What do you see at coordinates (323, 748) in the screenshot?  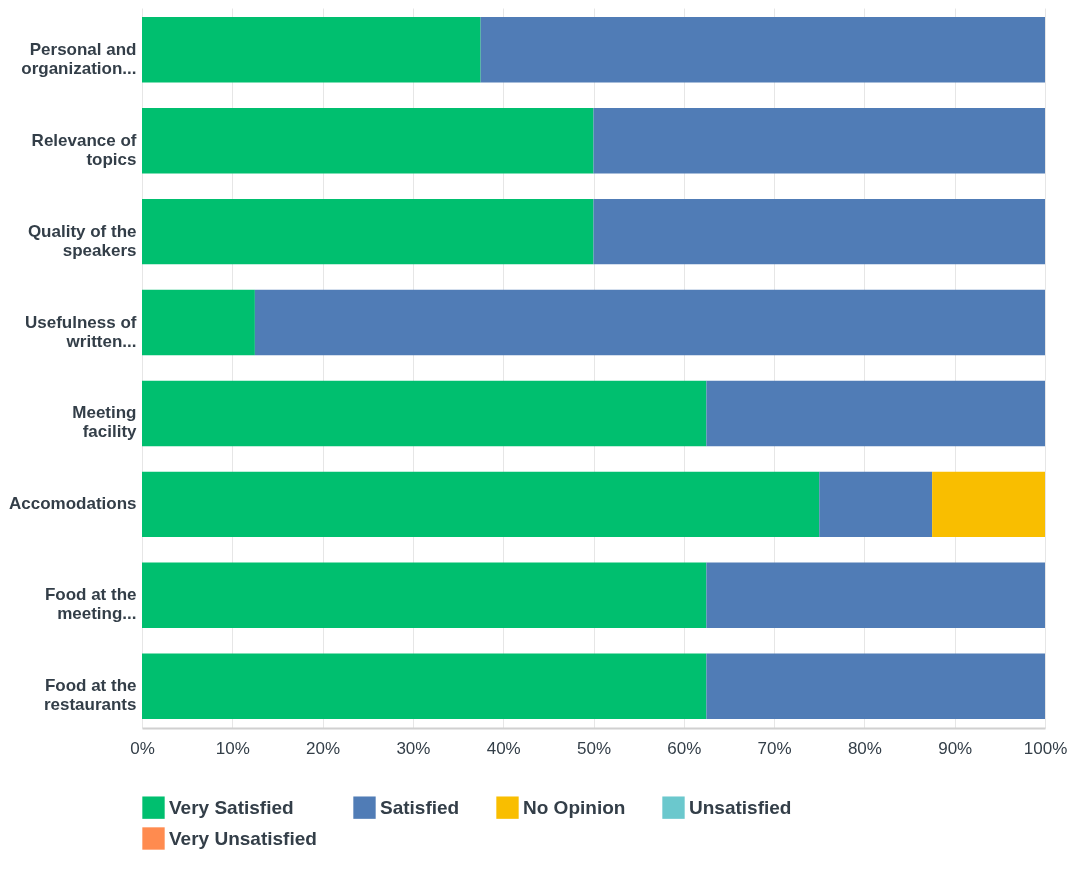 I see `x-tick-label: 20%` at bounding box center [323, 748].